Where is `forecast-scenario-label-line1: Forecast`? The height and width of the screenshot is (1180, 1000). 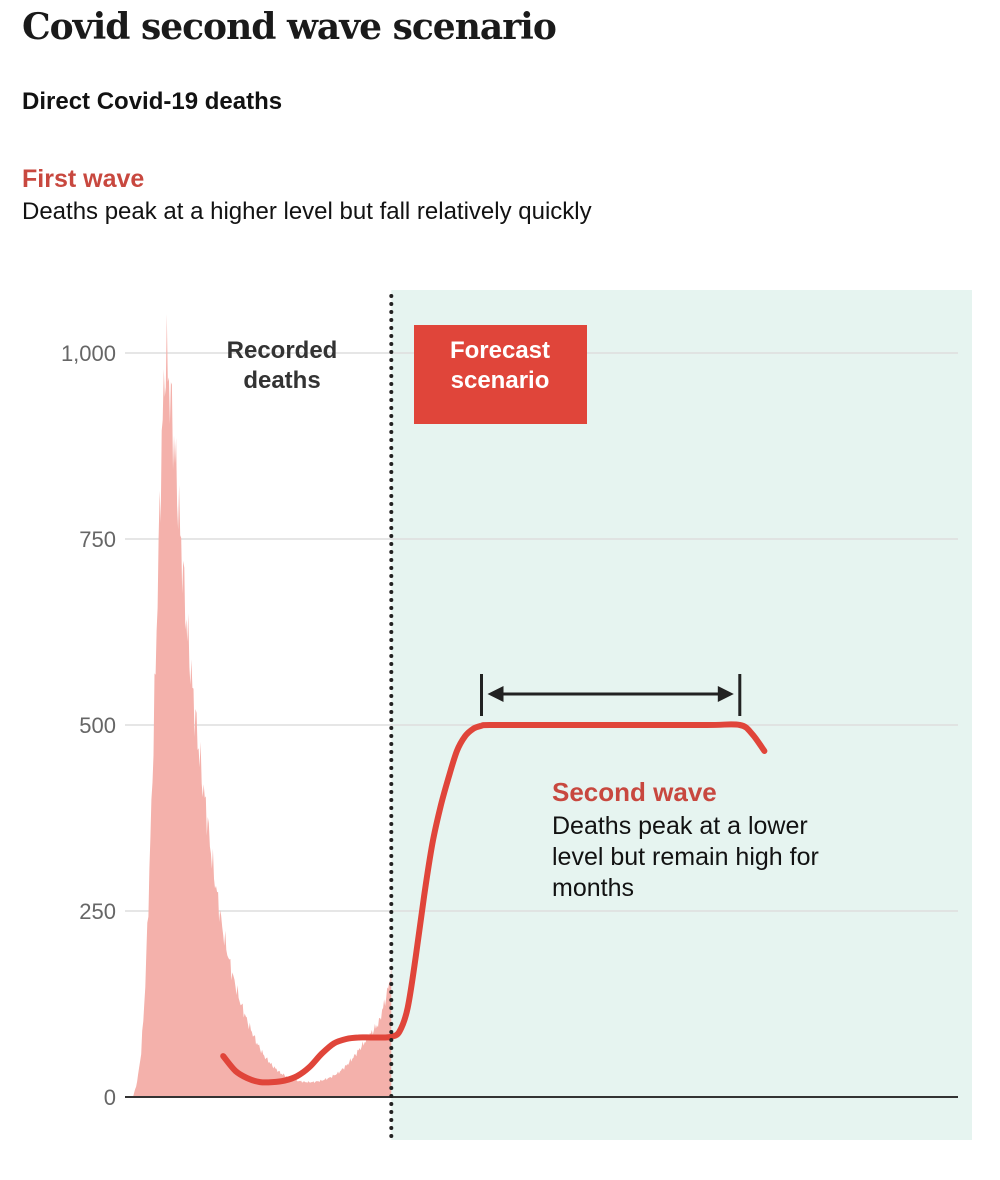
forecast-scenario-label-line1: Forecast is located at coordinates (500, 350).